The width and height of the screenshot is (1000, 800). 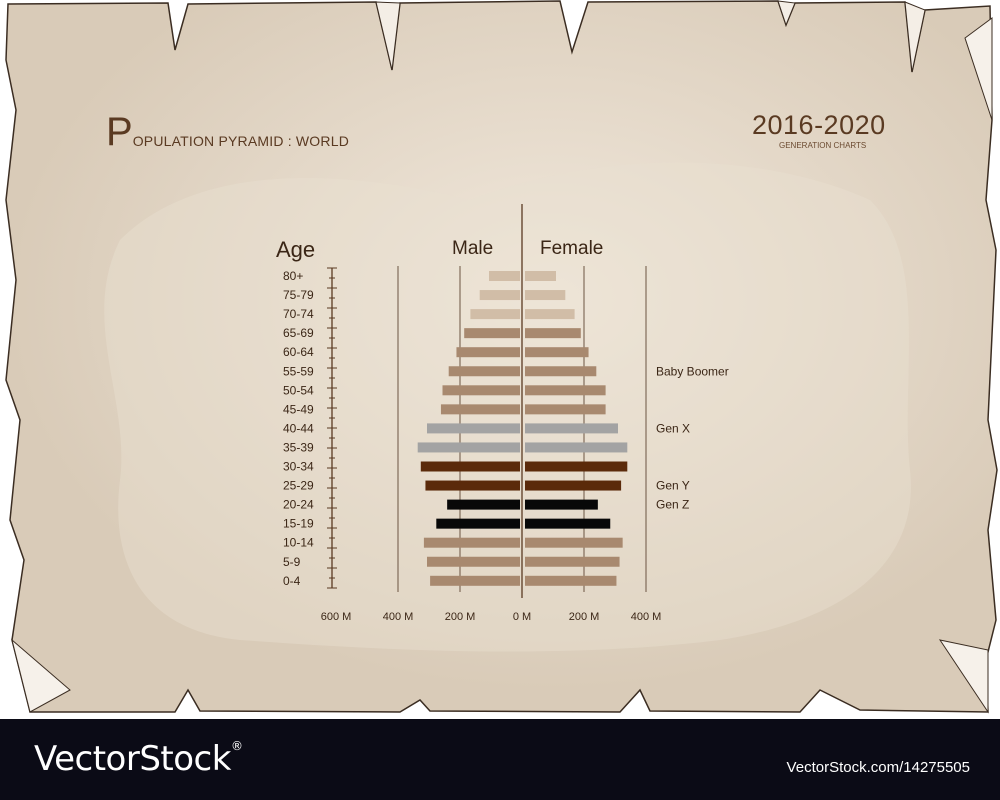 I want to click on age-axis-title: Age, so click(x=295, y=249).